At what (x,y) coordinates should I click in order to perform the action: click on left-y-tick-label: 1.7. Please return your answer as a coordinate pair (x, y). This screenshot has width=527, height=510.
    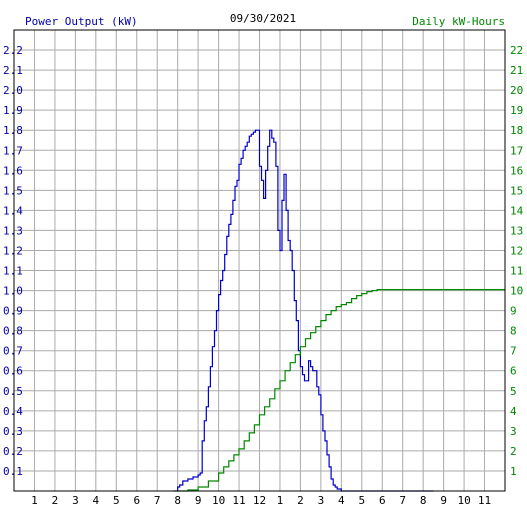
    Looking at the image, I should click on (13, 150).